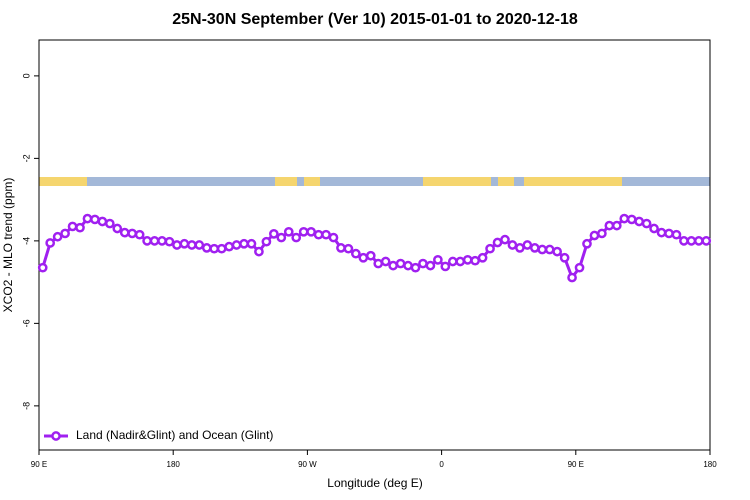 The image size is (750, 500). What do you see at coordinates (174, 435) in the screenshot?
I see `legend-label: Land (Nadir&Glint) and Ocean (Glint)` at bounding box center [174, 435].